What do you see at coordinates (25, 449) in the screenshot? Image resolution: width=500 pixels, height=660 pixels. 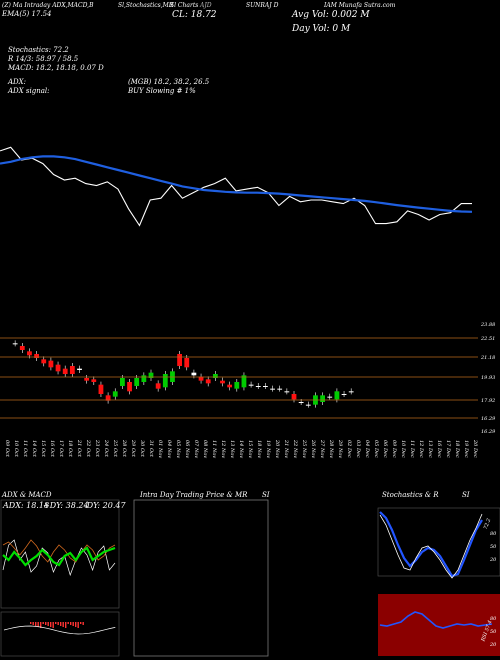 I see `date-tick-label: 11 Oct` at bounding box center [25, 449].